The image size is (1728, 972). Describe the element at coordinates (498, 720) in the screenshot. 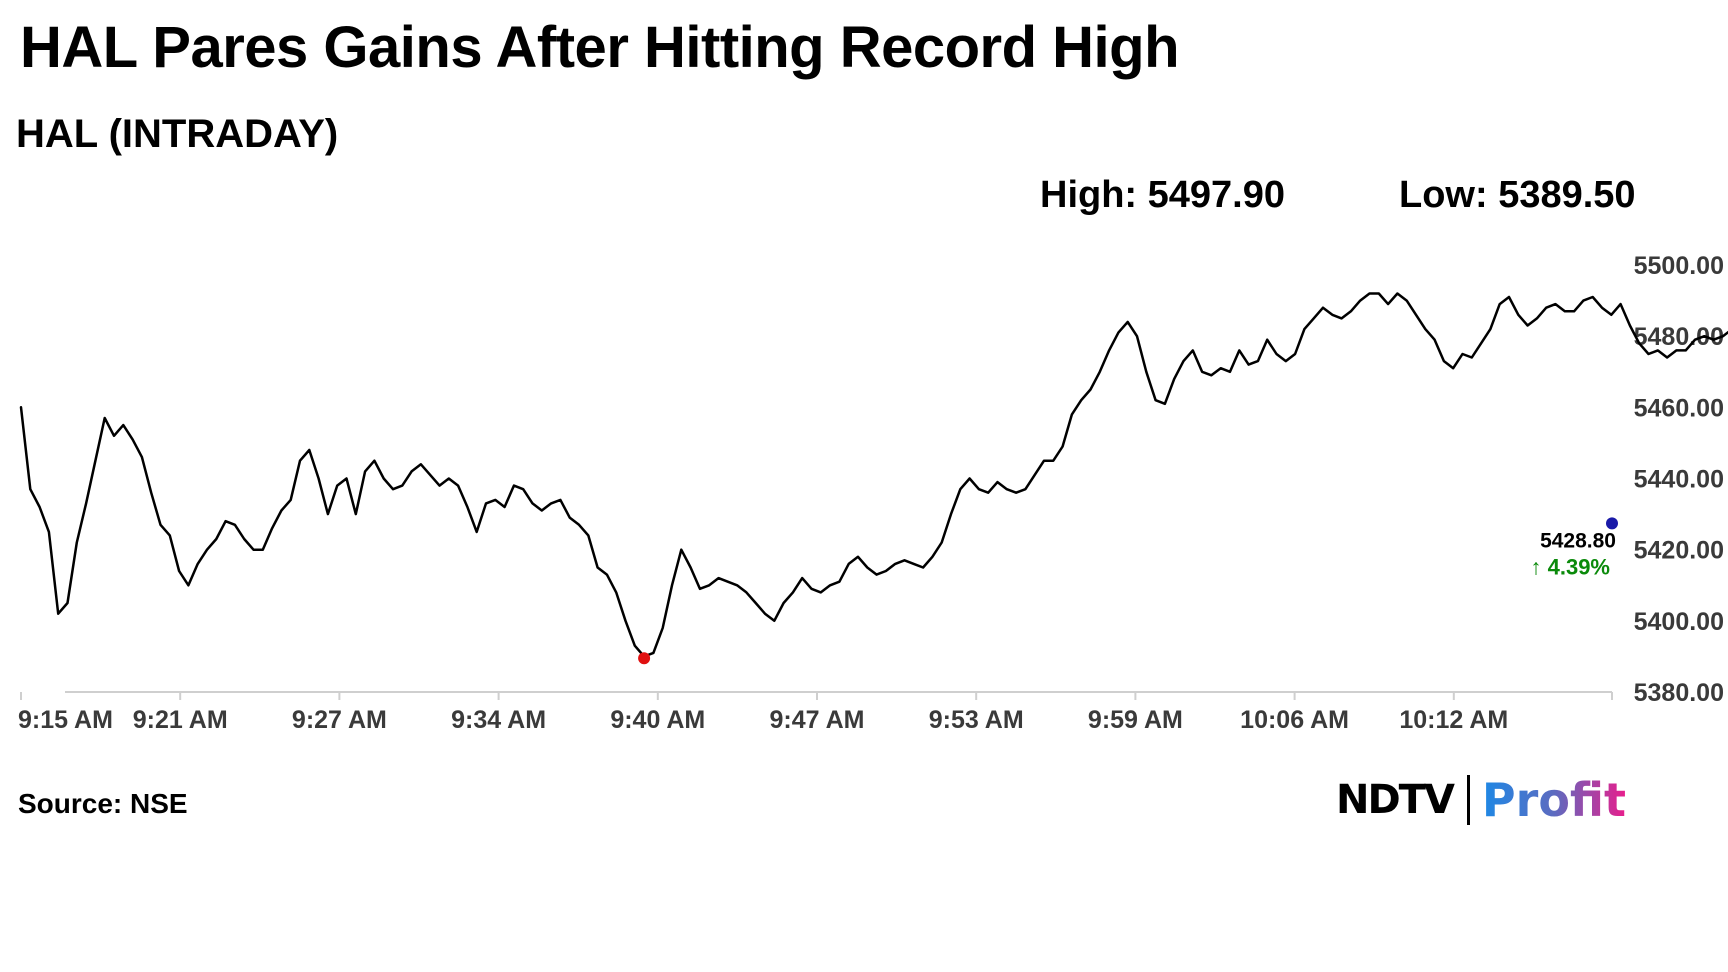

I see `x-tick-label: 9:34 AM` at that location.